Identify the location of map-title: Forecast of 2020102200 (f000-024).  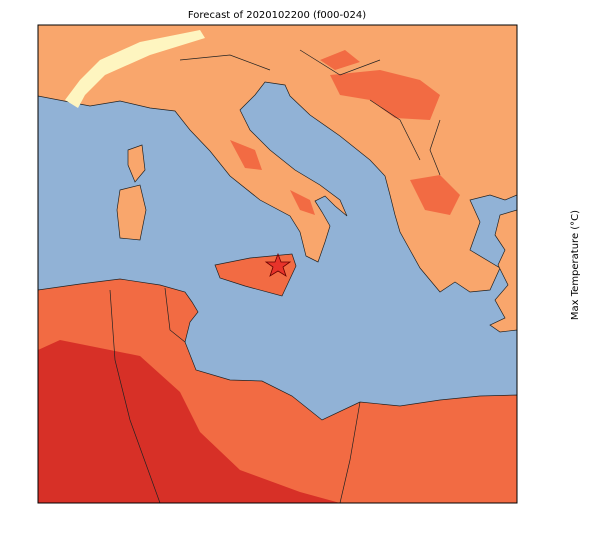
(277, 15).